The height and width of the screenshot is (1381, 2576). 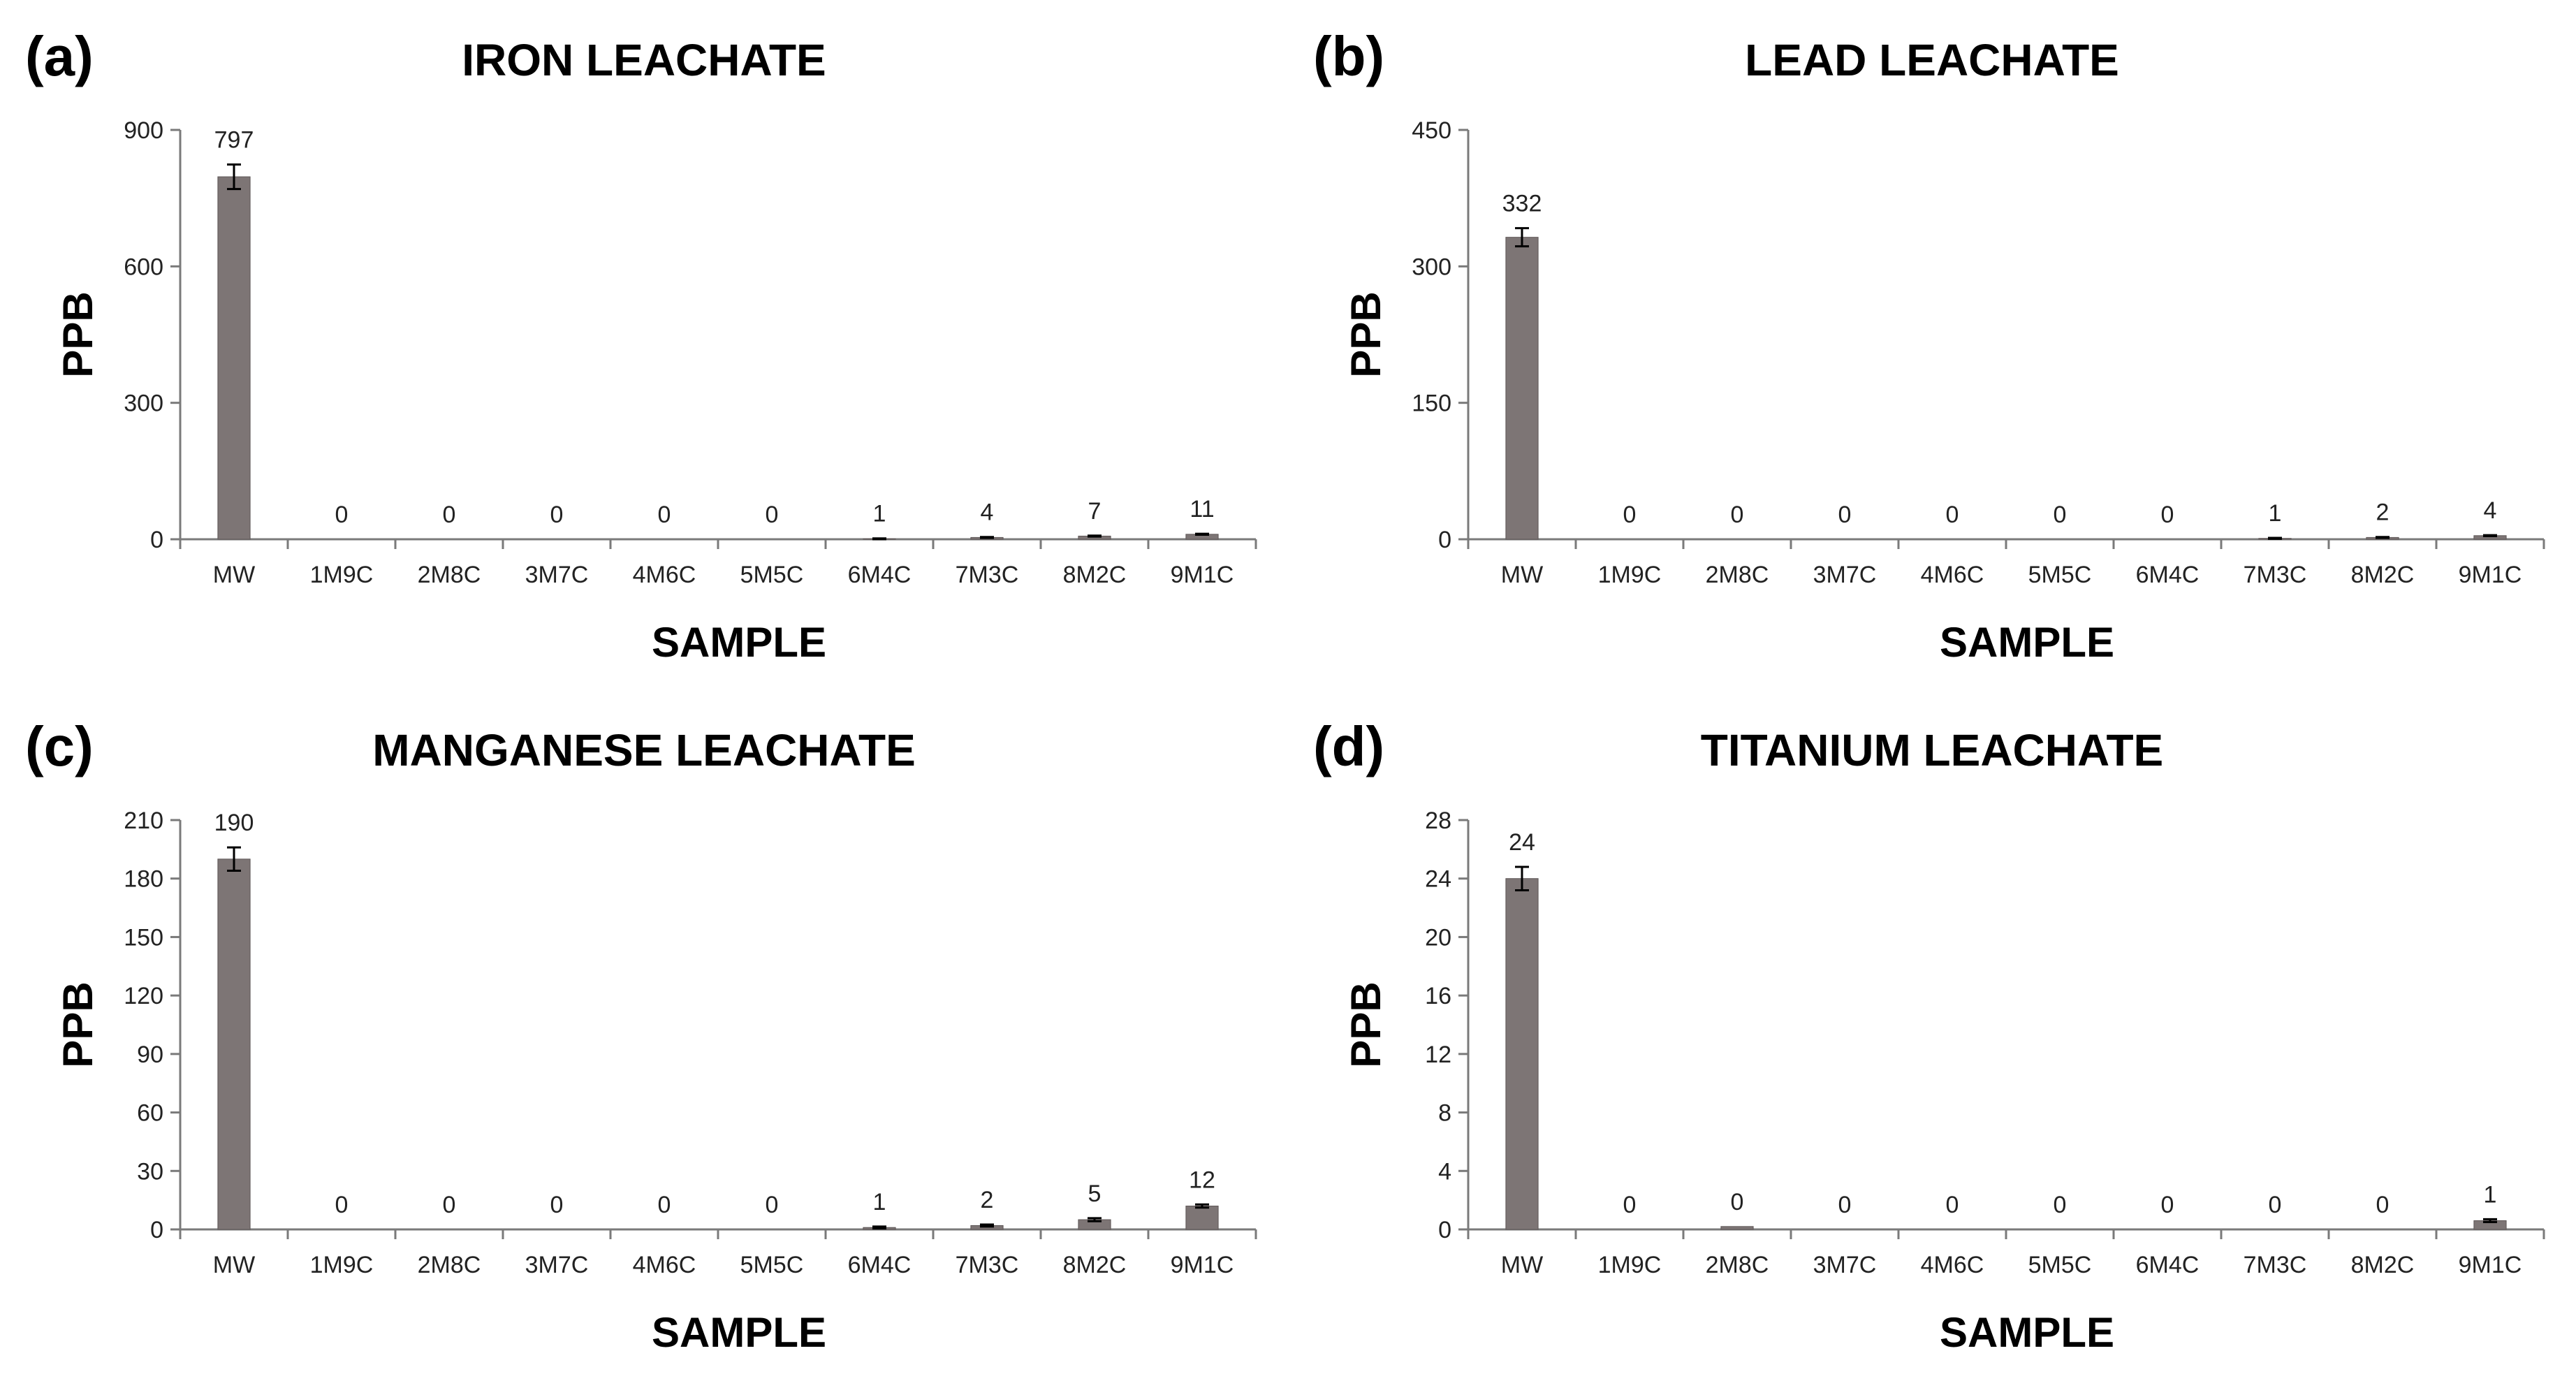 I want to click on y-tick-label: 4, so click(x=1445, y=1171).